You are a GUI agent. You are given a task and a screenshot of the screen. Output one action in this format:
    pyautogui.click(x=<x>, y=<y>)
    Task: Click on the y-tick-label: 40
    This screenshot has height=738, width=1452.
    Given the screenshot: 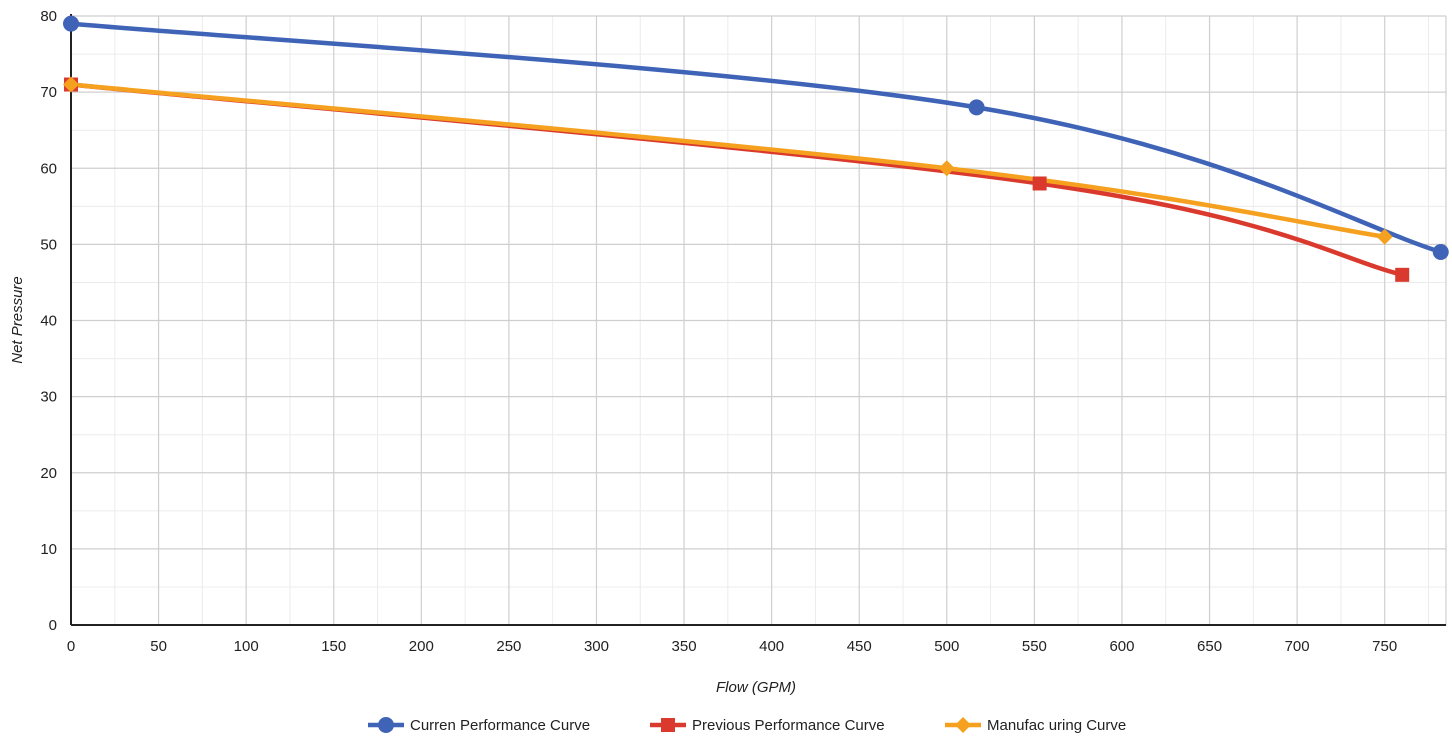 What is the action you would take?
    pyautogui.click(x=48, y=321)
    